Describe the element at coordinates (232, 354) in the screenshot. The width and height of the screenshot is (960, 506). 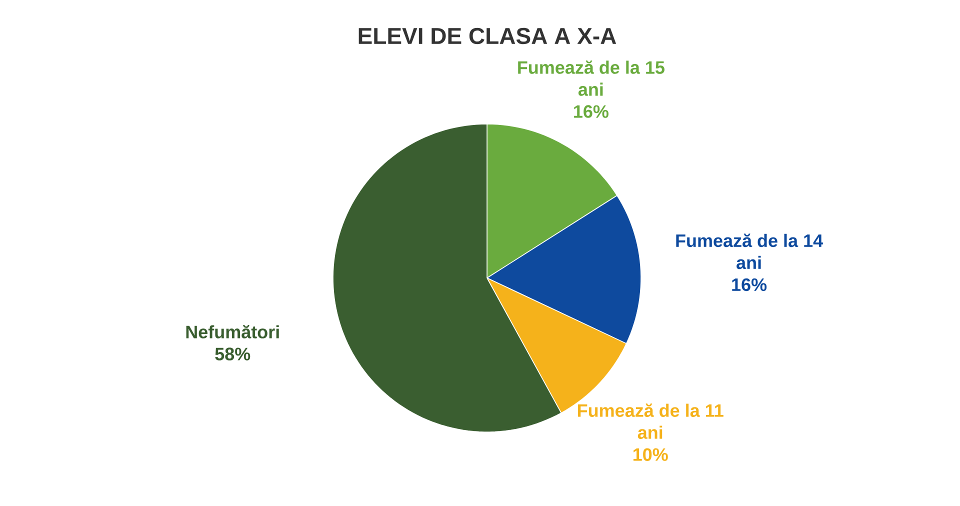
I see `data-label: 58%` at that location.